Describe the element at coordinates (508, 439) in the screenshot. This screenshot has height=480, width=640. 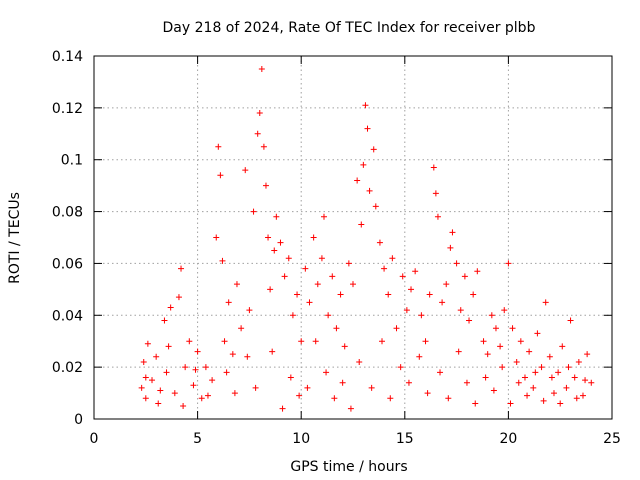
I see `x-tick-label: 20` at that location.